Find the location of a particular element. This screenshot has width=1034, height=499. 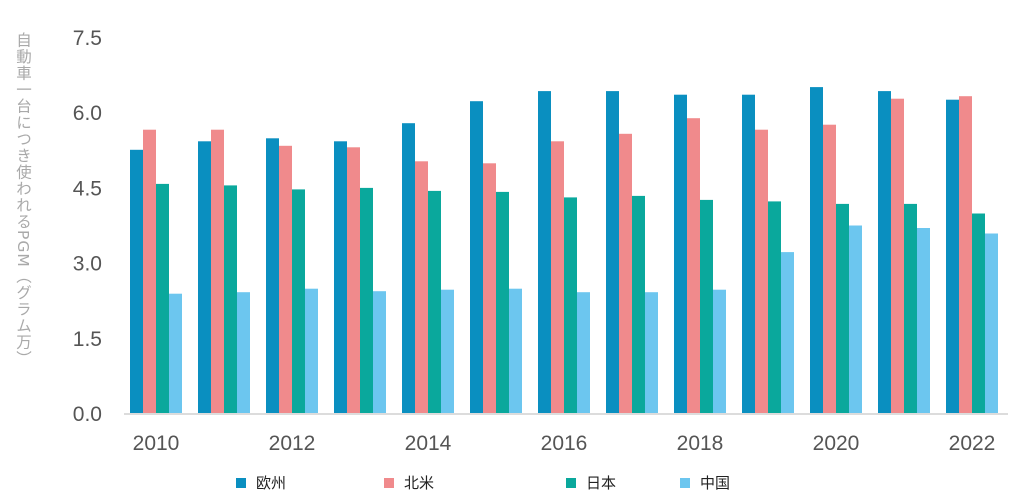

bar-北米-2016 is located at coordinates (557, 277).